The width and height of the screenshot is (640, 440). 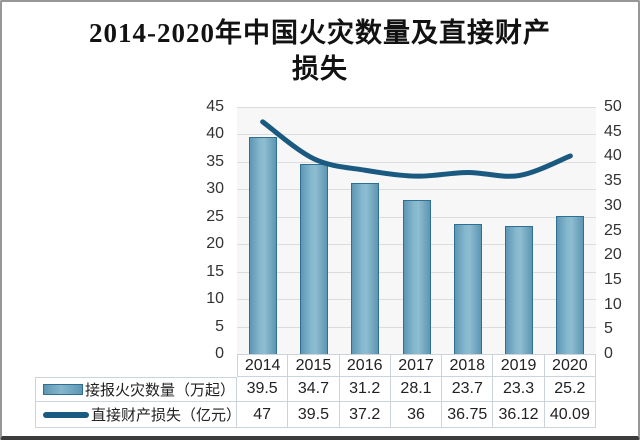 What do you see at coordinates (215, 161) in the screenshot?
I see `left-axis-tick-35: 35` at bounding box center [215, 161].